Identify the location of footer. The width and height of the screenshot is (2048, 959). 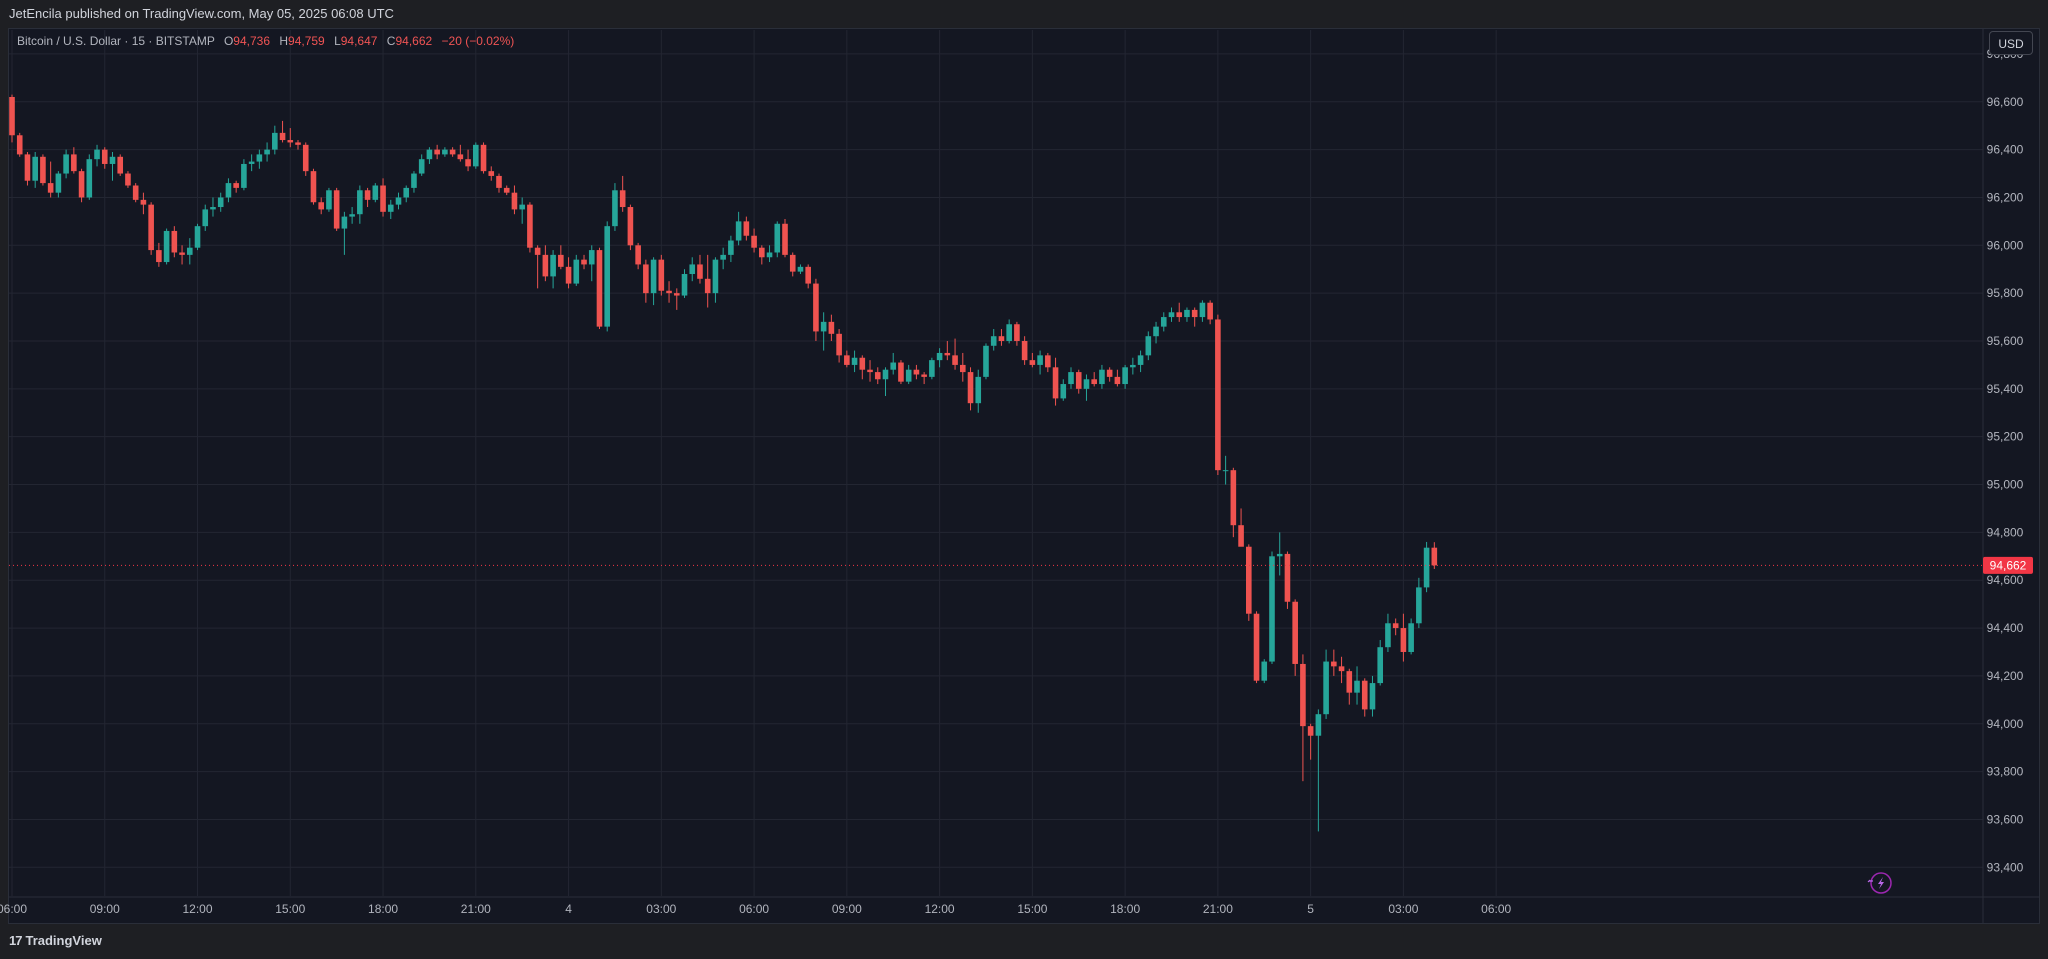
(1024, 941).